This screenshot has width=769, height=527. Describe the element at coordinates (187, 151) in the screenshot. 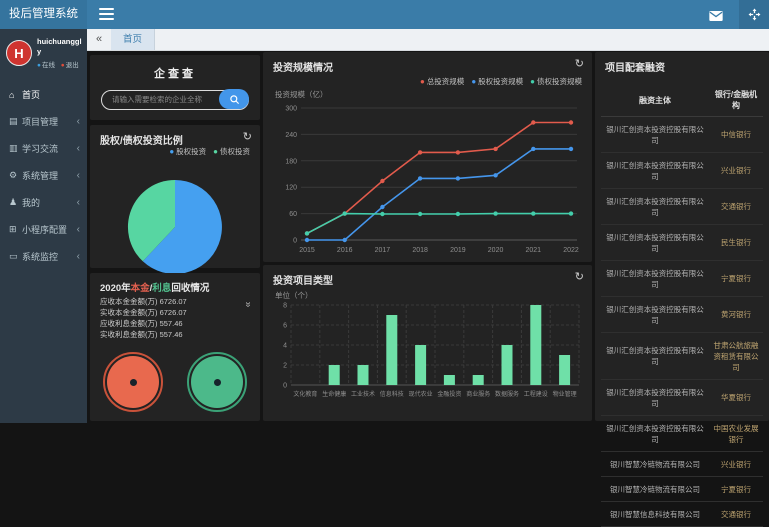

I see `legend-item-股权投资: ● 股权投资` at that location.